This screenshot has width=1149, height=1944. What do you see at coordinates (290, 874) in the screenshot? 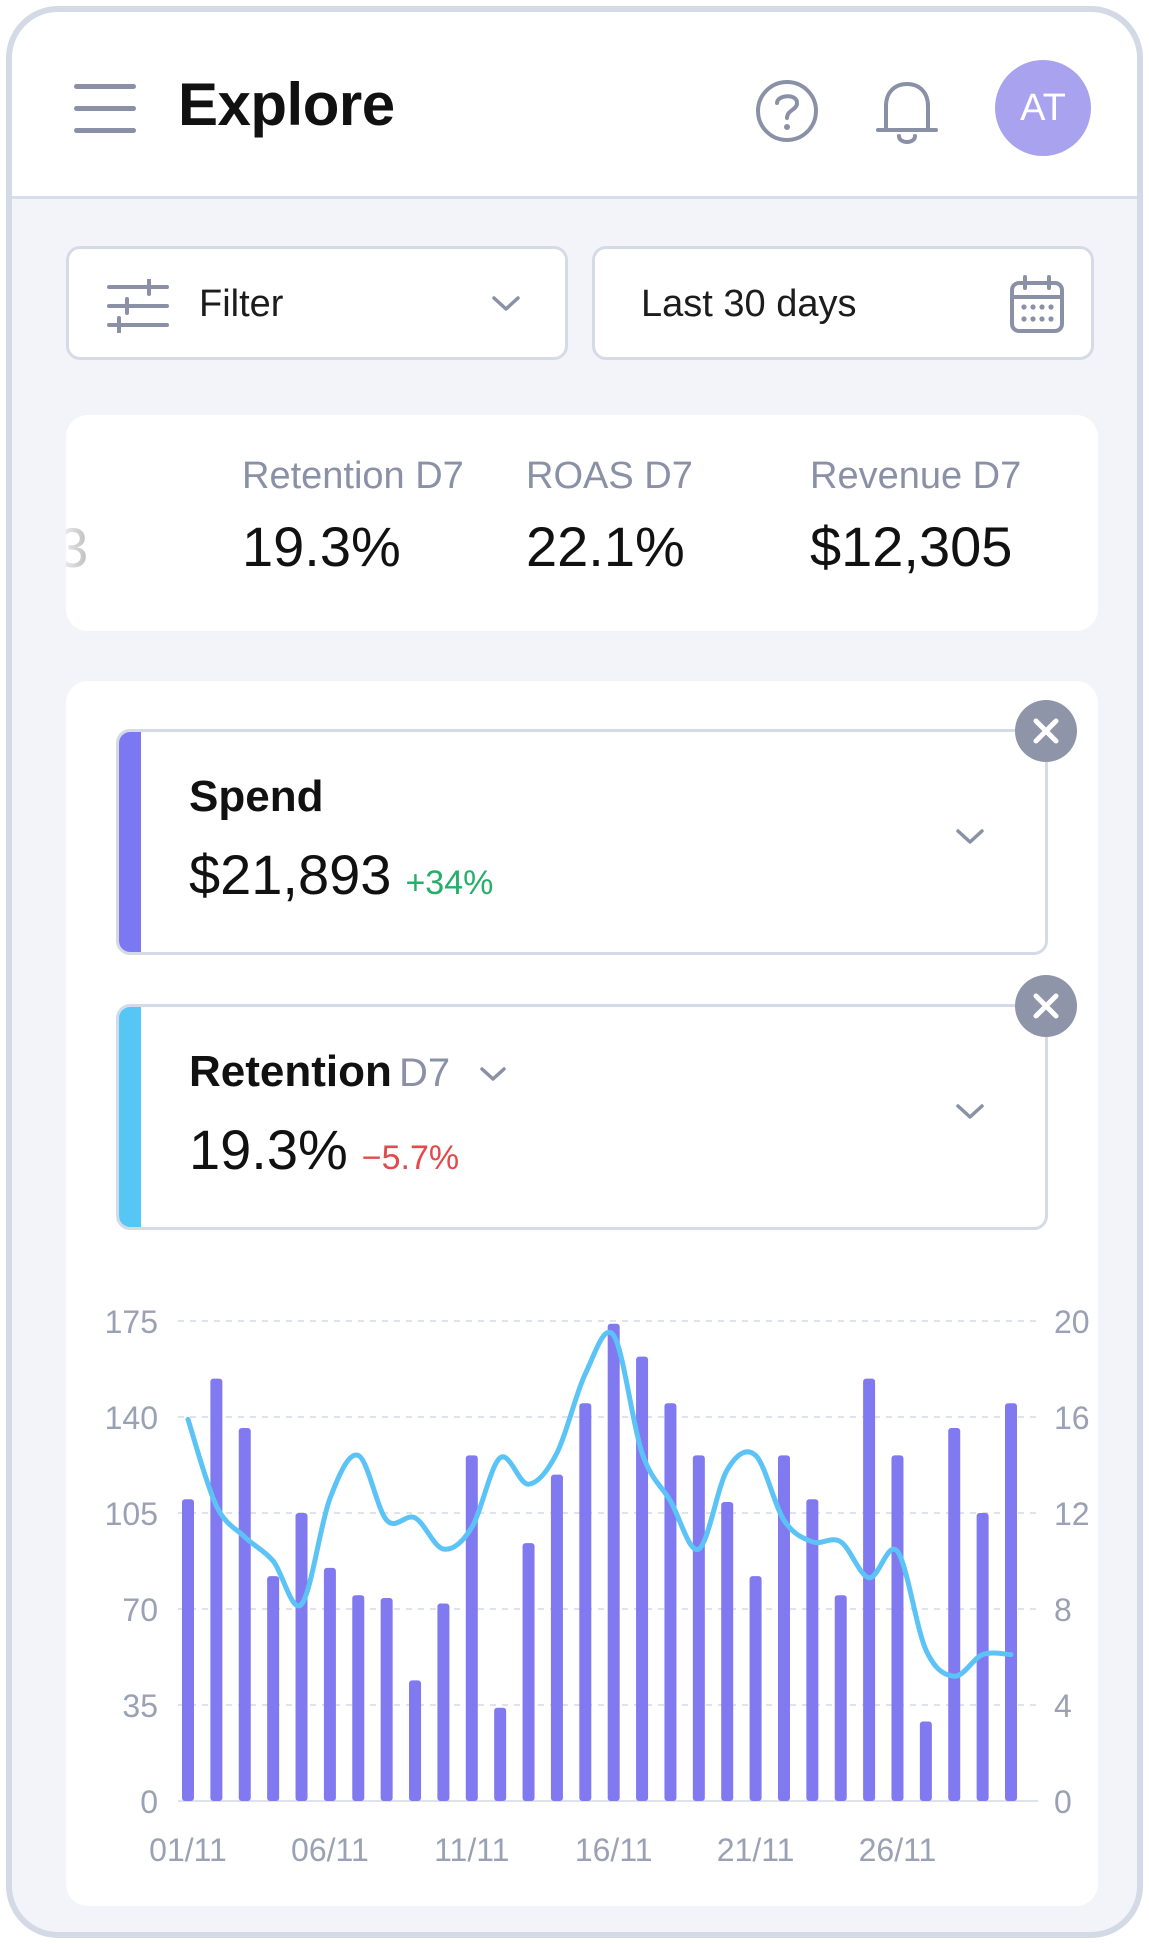
I see `metric-card-amount: $21,893` at bounding box center [290, 874].